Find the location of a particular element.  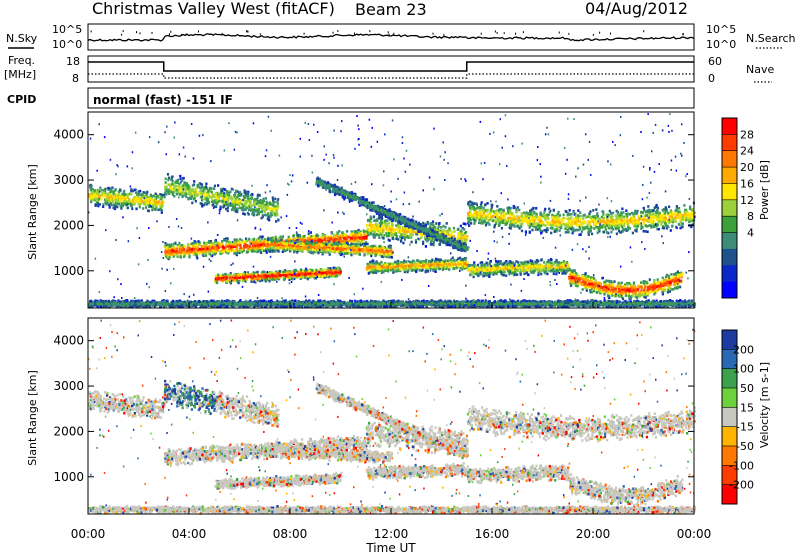

nsearch-tick-bottom: 10^0 is located at coordinates (721, 44).